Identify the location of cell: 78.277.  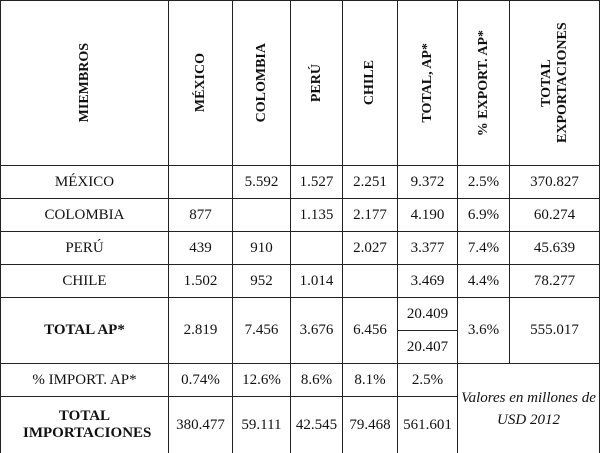
(554, 281).